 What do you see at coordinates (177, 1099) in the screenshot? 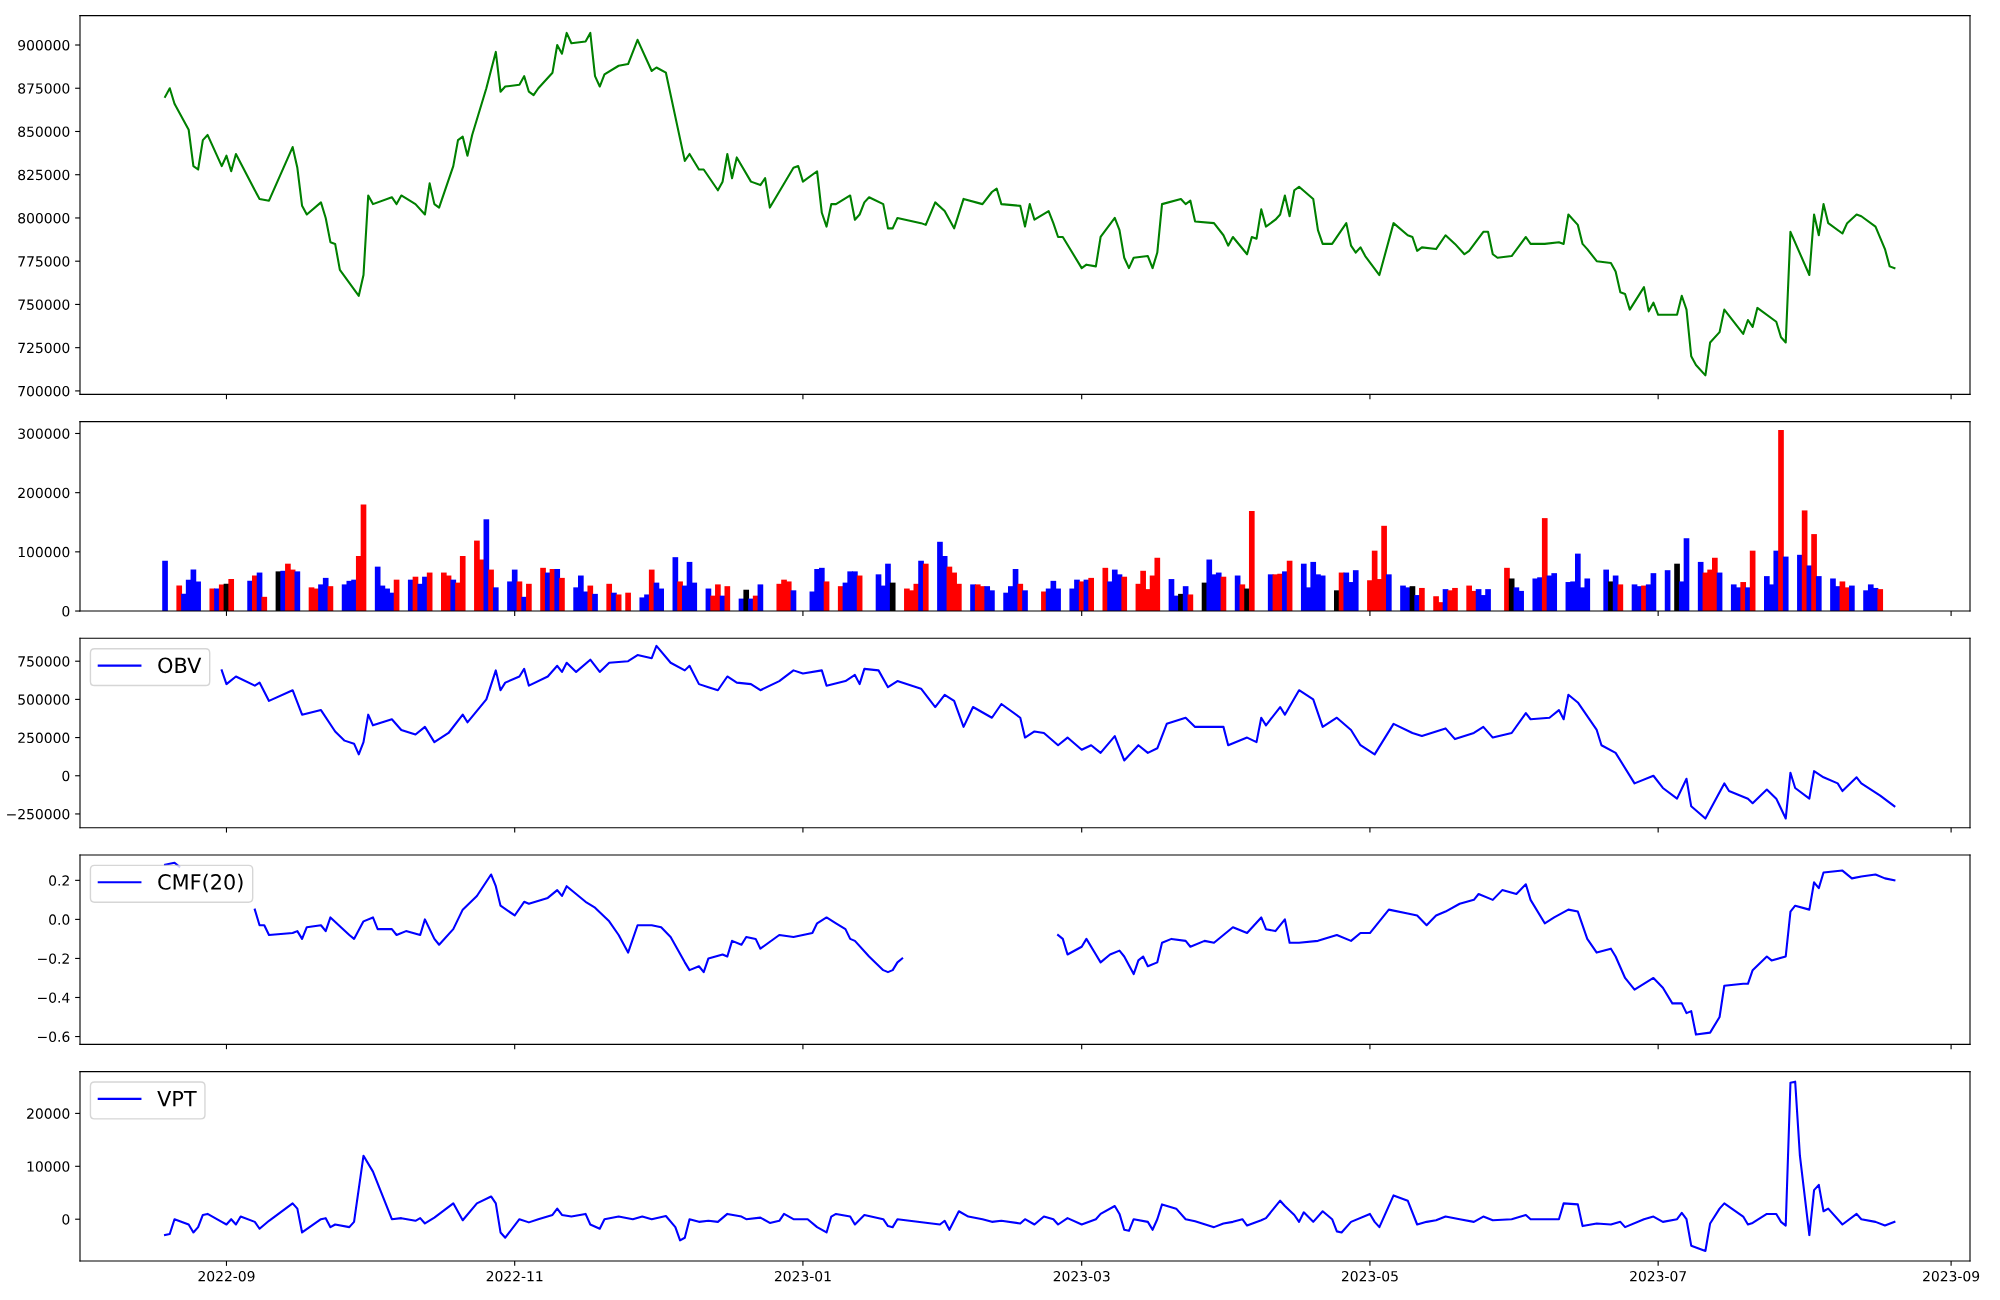
I see `legend-label: VPT` at bounding box center [177, 1099].